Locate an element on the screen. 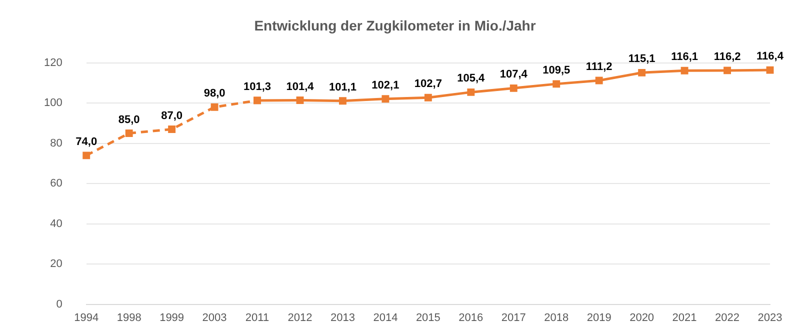 The height and width of the screenshot is (335, 800). x-tick-label: 2020 is located at coordinates (642, 318).